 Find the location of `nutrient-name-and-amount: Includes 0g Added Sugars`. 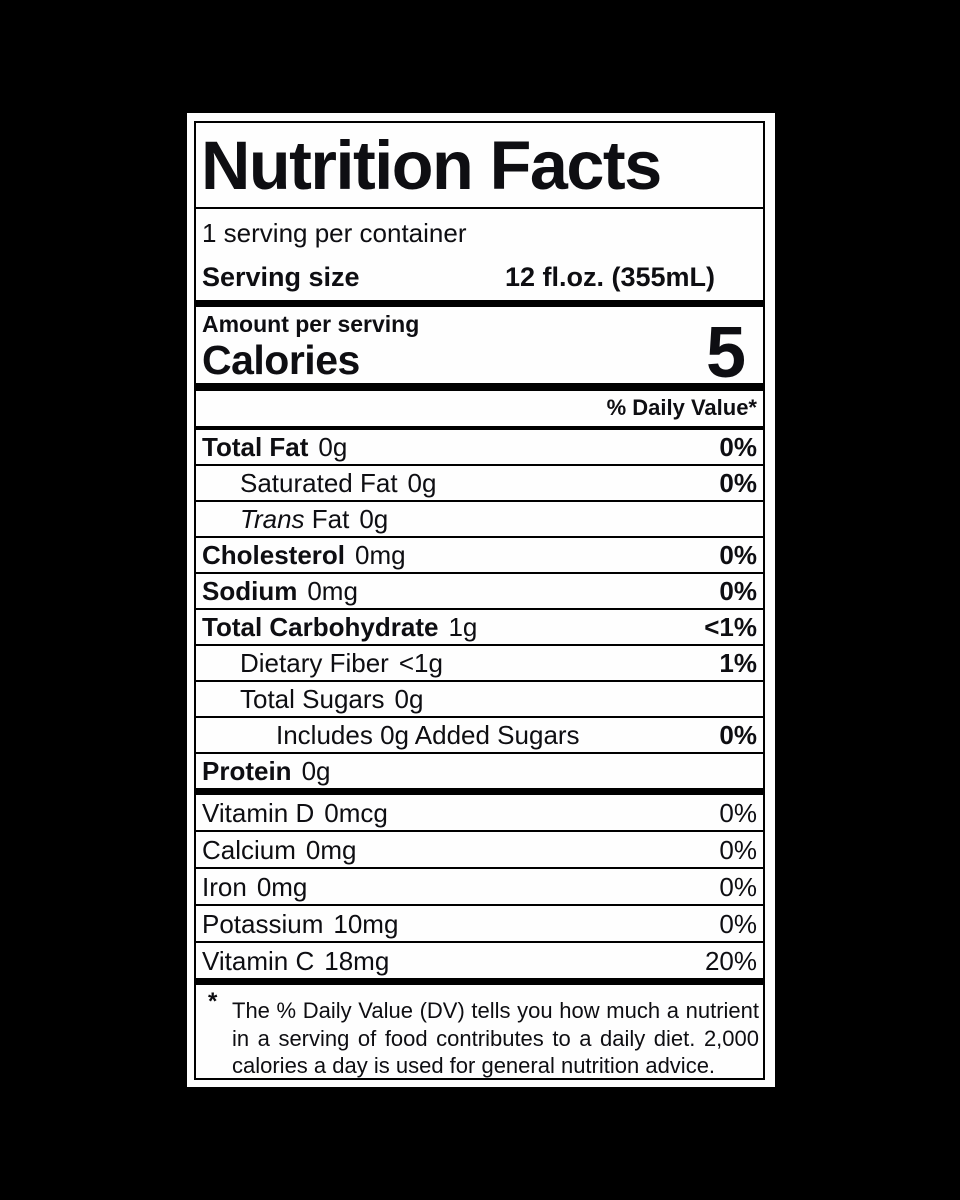

nutrient-name-and-amount: Includes 0g Added Sugars is located at coordinates (391, 735).